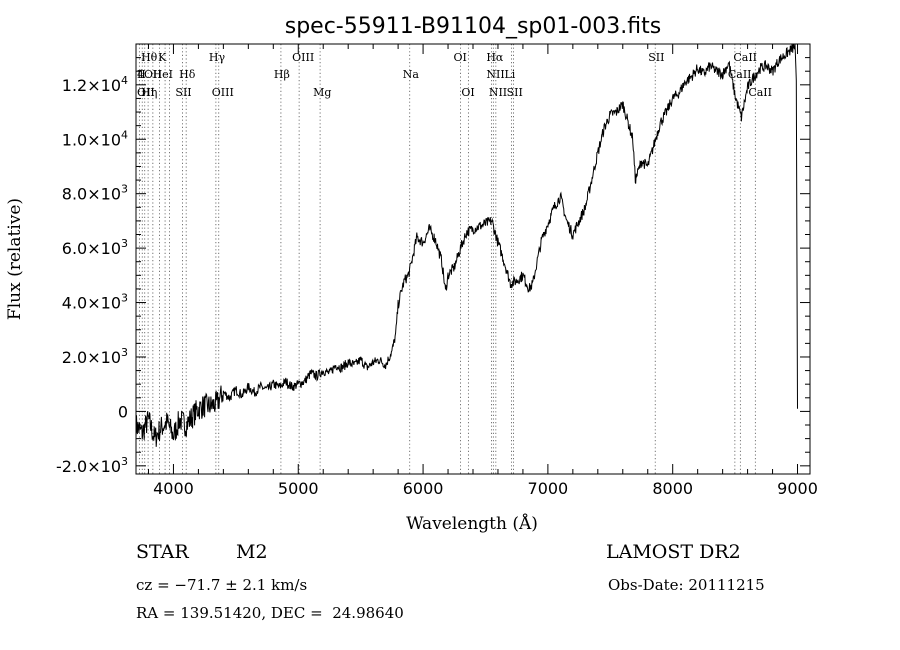  Describe the element at coordinates (322, 92) in the screenshot. I see `line-label-row3-4: Mg` at that location.